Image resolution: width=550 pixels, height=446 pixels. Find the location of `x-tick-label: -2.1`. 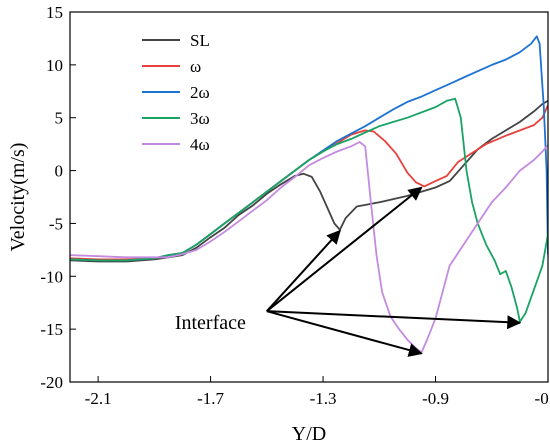

x-tick-label: -2.1 is located at coordinates (98, 398).